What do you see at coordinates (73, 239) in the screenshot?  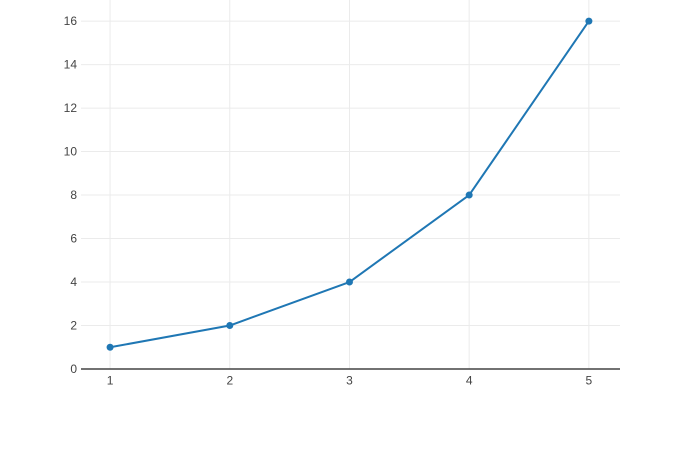 I see `y-tick-label: 6` at bounding box center [73, 239].